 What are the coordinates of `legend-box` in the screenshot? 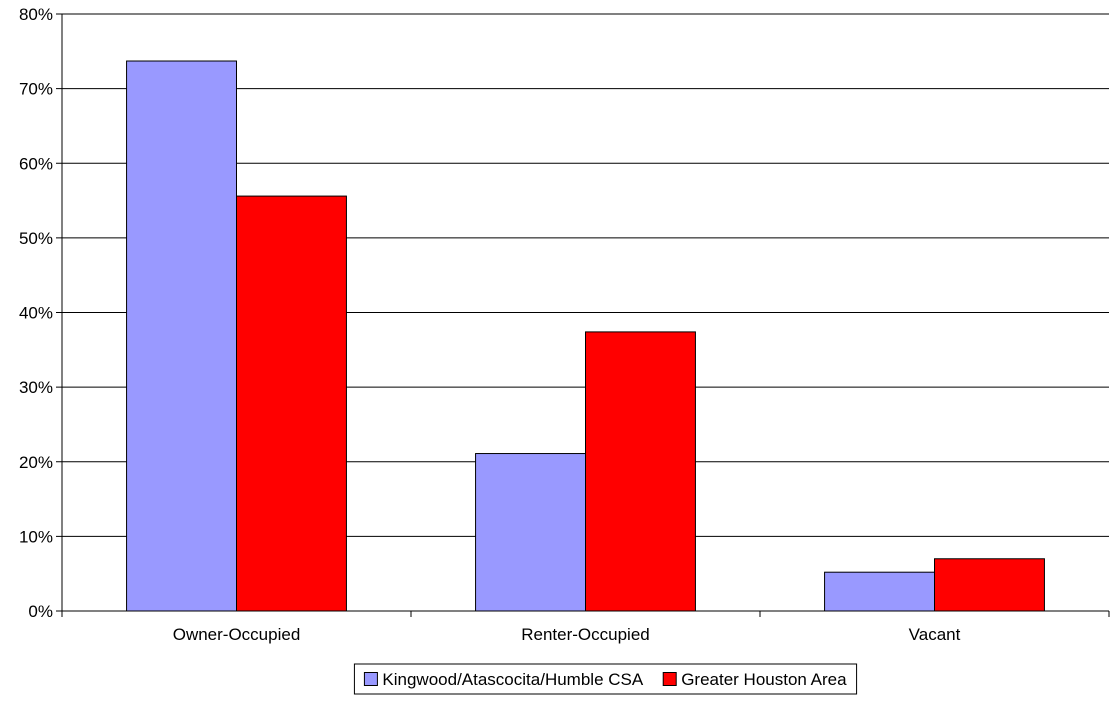 It's located at (605, 679).